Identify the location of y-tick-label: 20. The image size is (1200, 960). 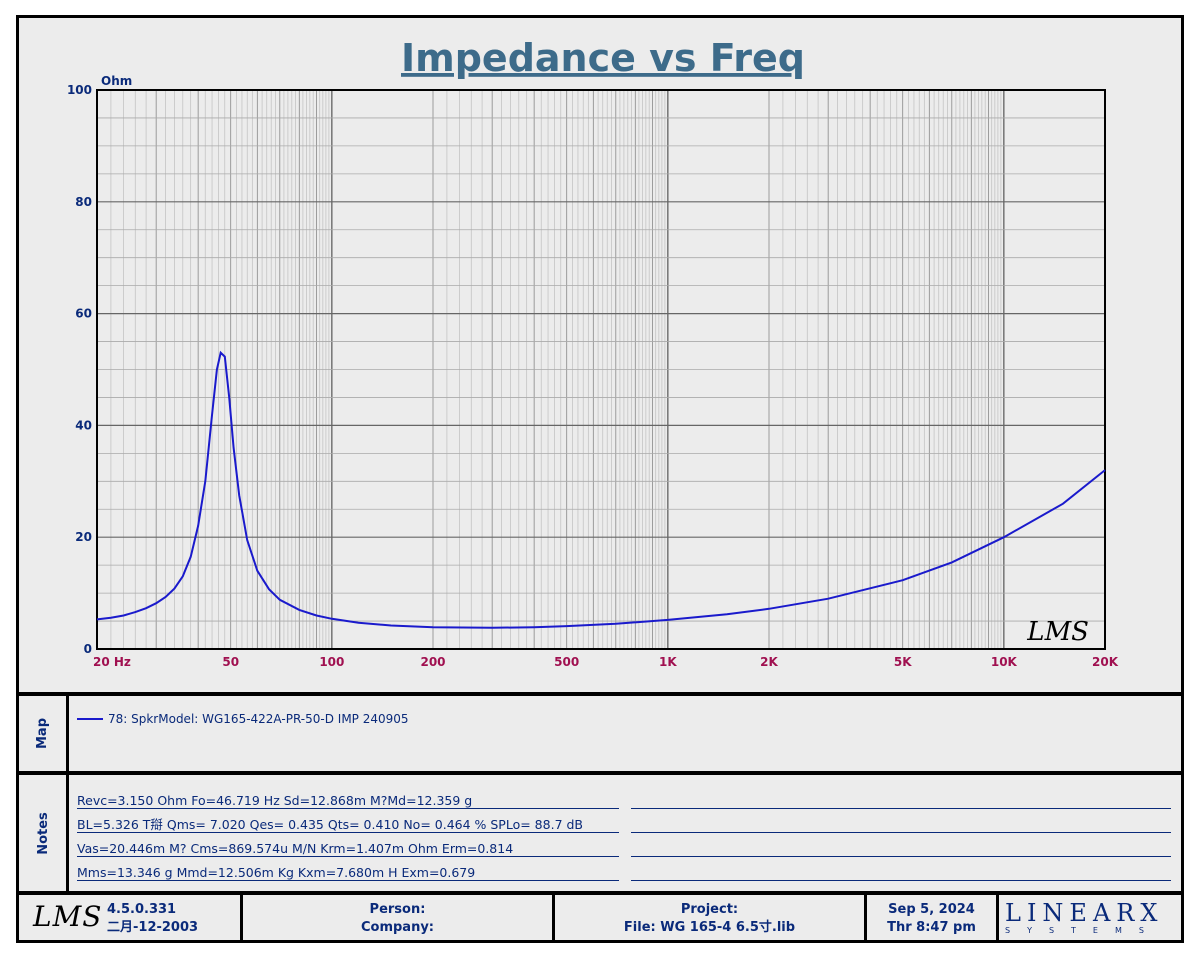
(83, 537).